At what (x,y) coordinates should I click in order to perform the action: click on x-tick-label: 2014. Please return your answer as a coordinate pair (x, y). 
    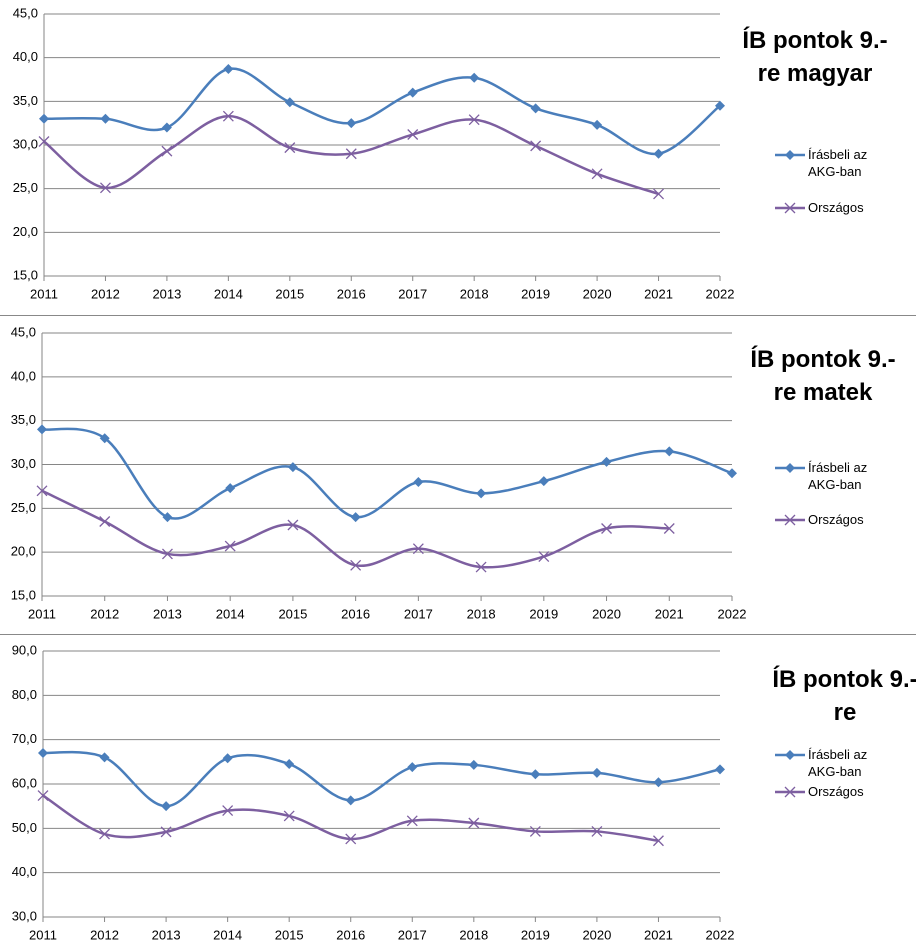
    Looking at the image, I should click on (228, 293).